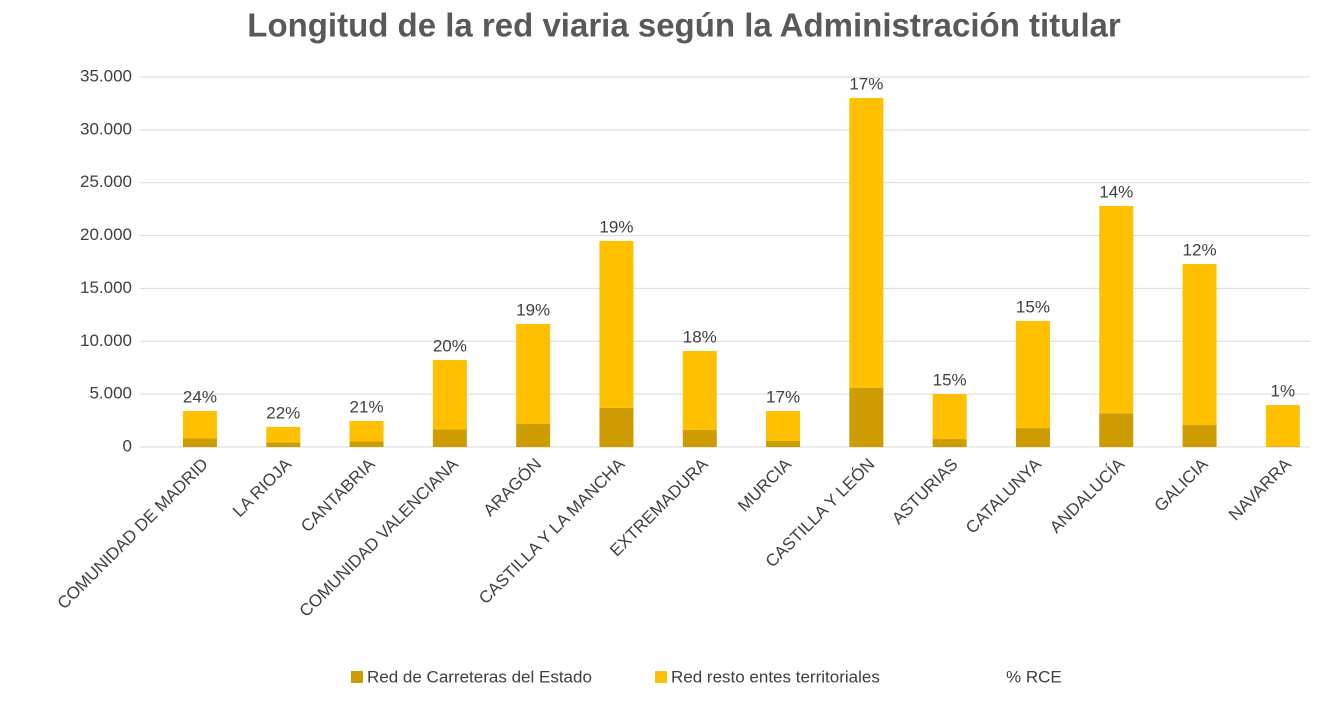 The height and width of the screenshot is (723, 1322). Describe the element at coordinates (283, 412) in the screenshot. I see `data-label: 22%` at that location.